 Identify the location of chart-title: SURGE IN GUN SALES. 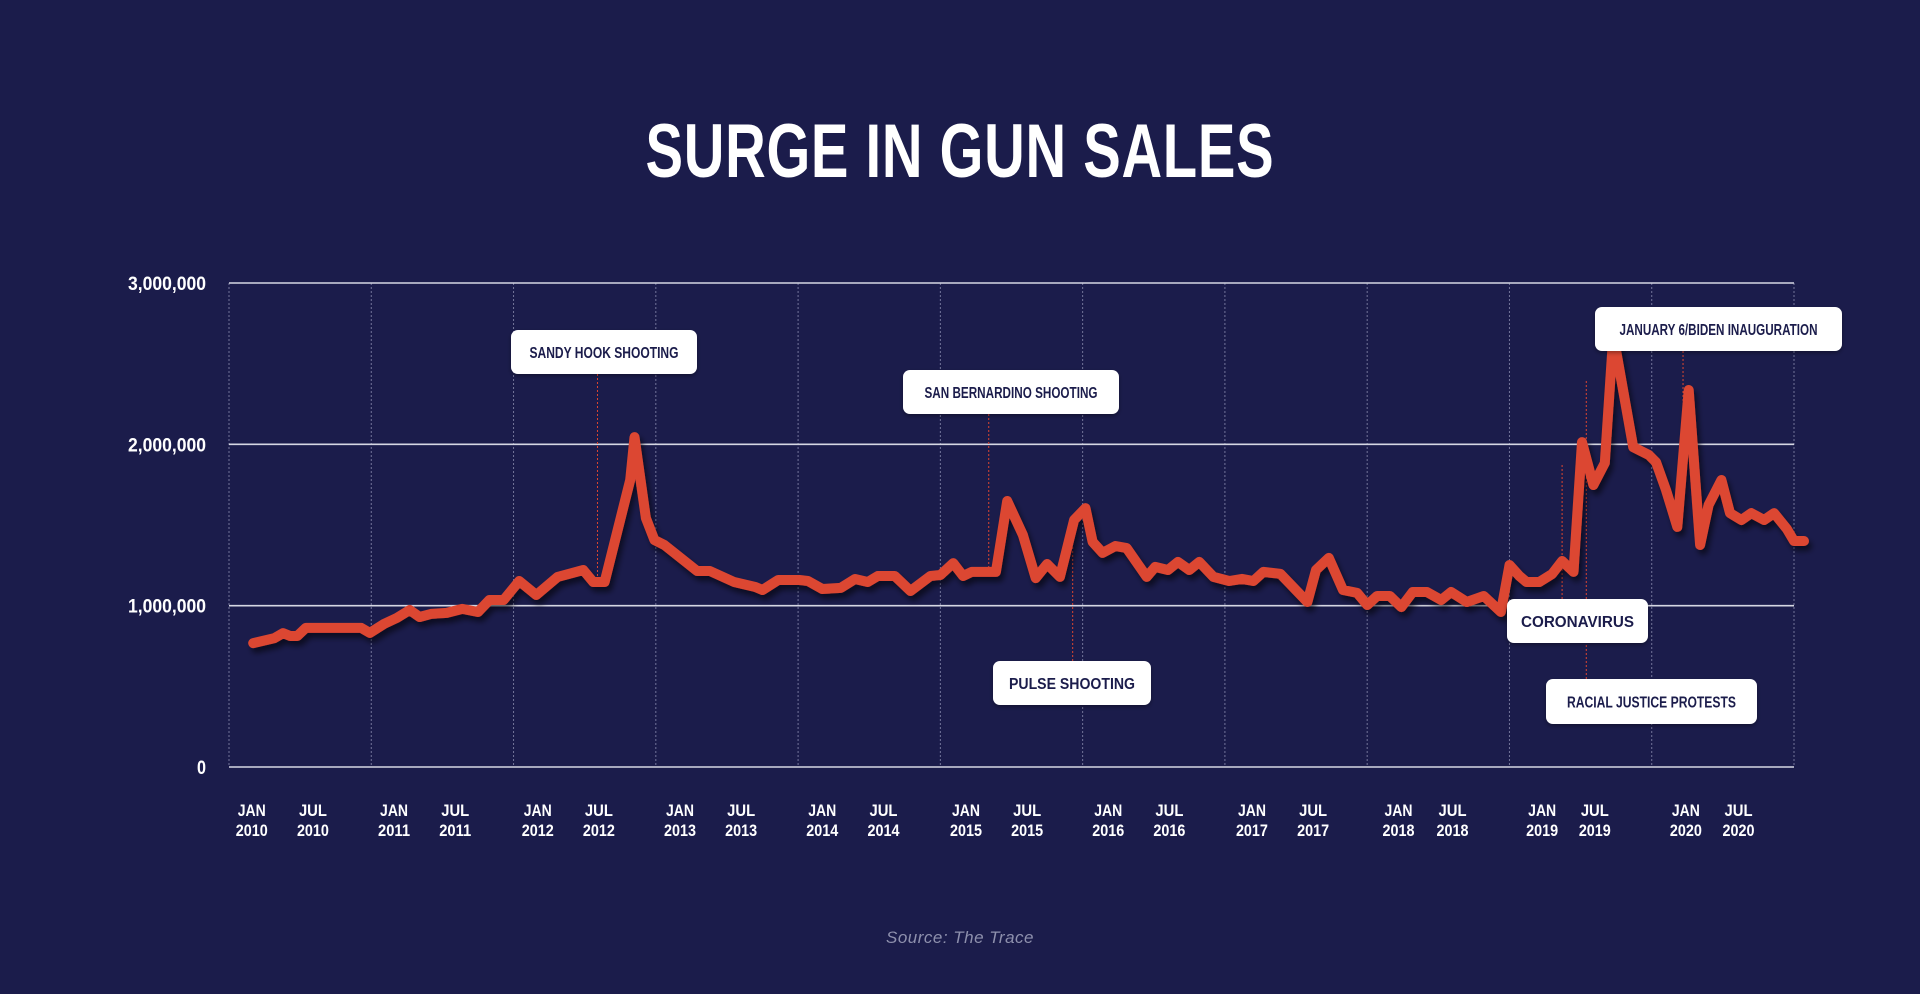
(960, 152).